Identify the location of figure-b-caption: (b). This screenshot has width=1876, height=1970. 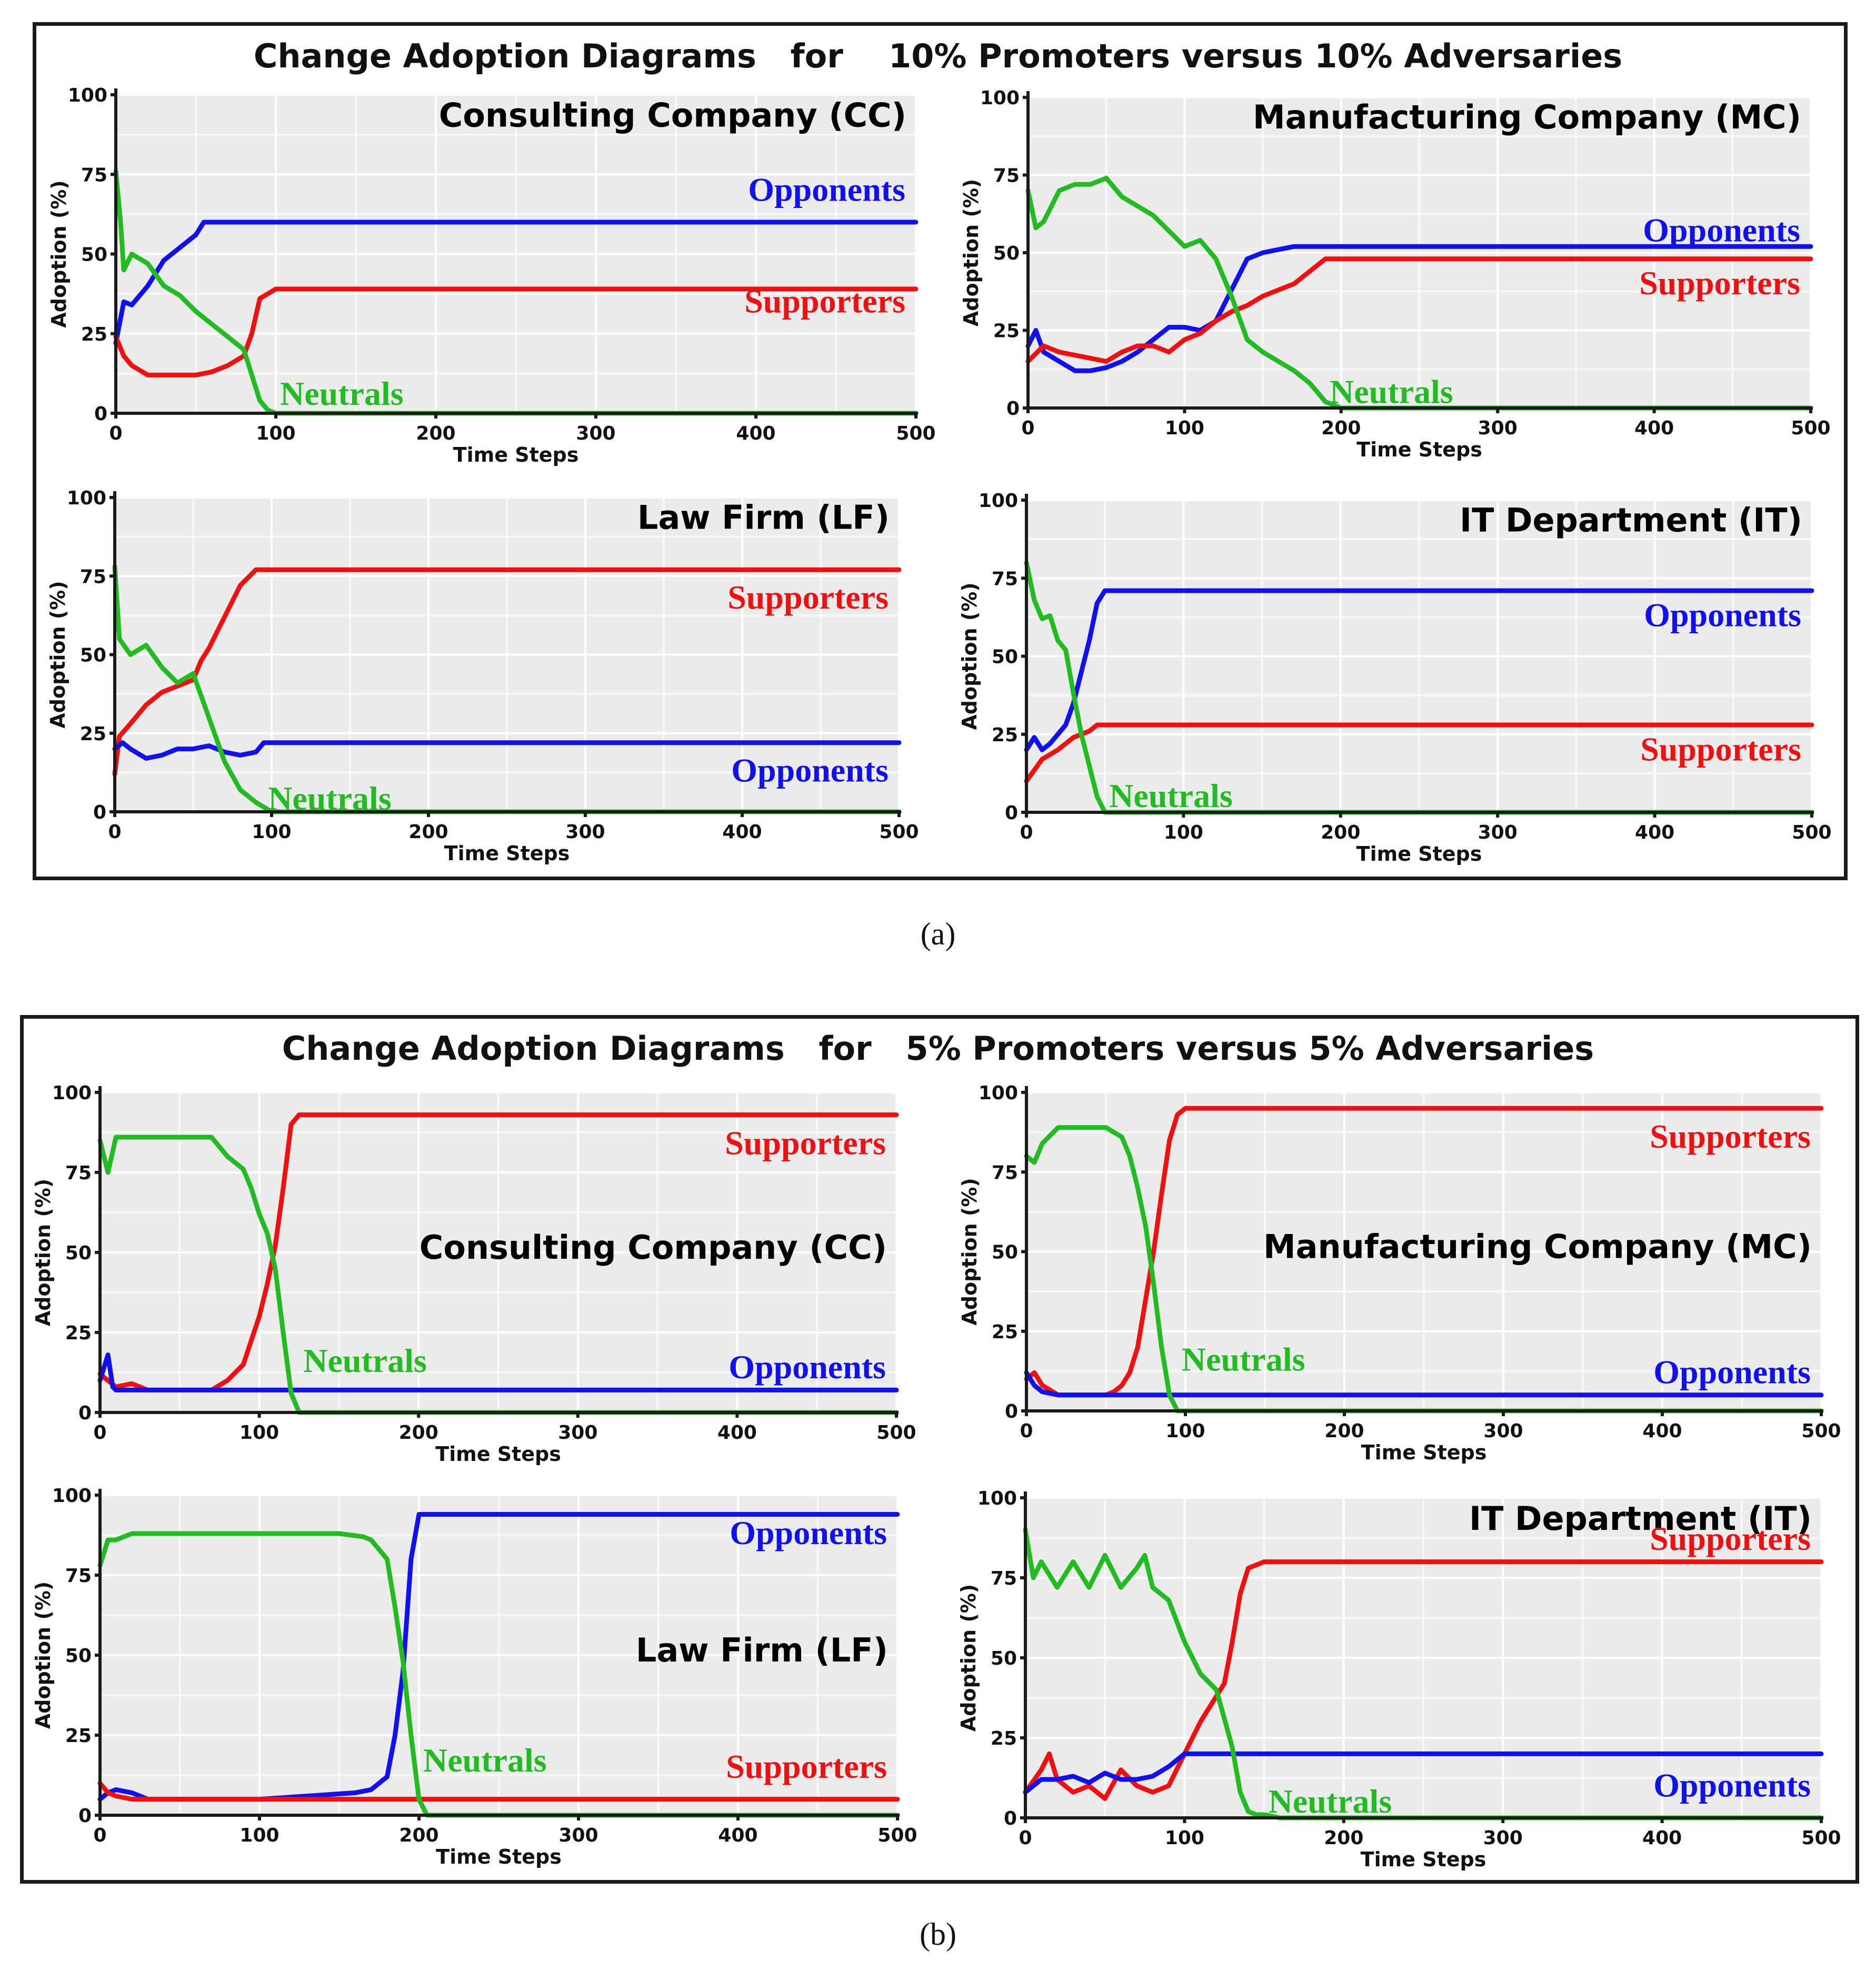
(938, 1934).